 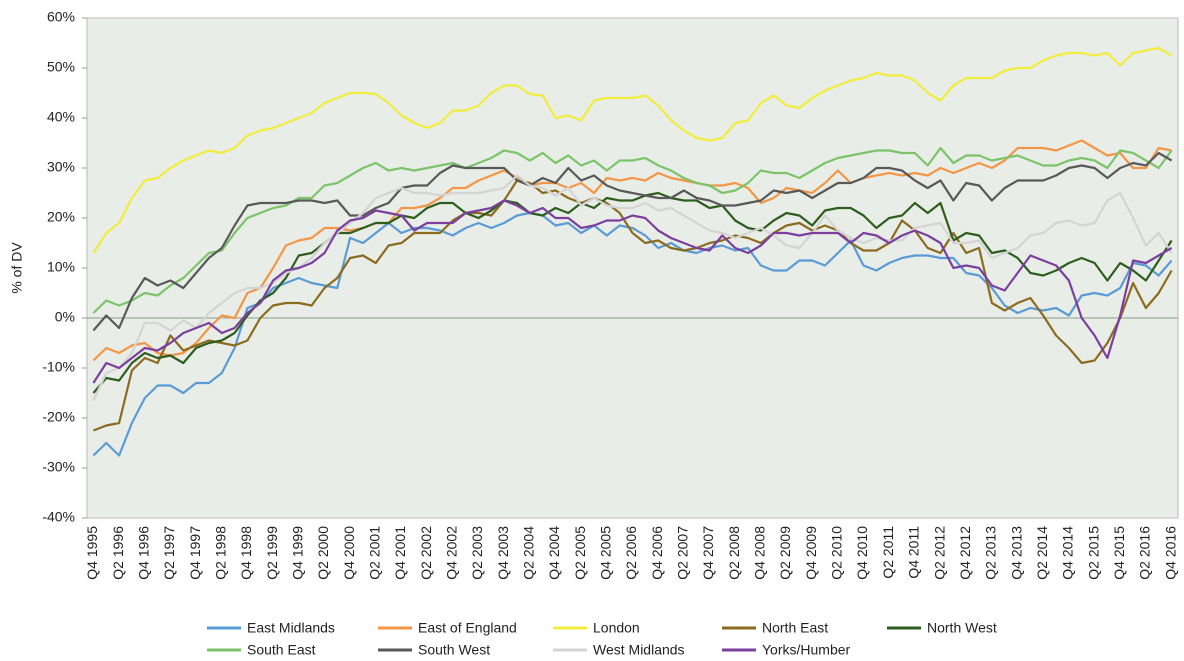 I want to click on x-tick-label: Q4 2003, so click(x=503, y=553).